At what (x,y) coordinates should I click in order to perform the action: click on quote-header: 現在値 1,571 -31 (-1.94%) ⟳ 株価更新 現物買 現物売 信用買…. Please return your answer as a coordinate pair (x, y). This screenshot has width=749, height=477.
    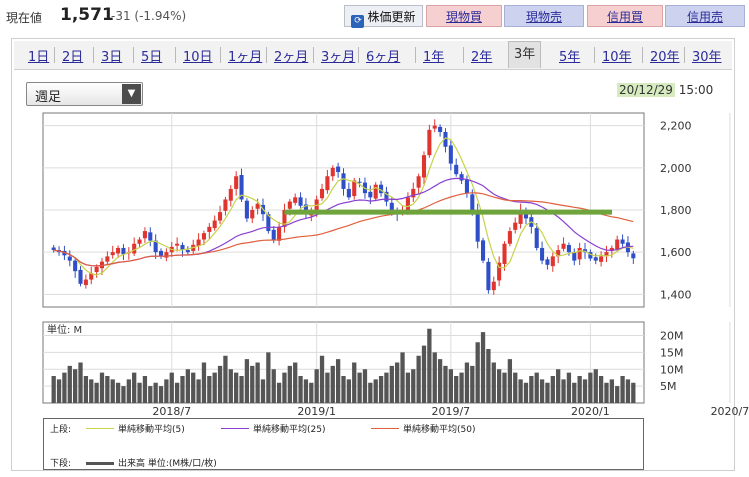
    Looking at the image, I should click on (374, 16).